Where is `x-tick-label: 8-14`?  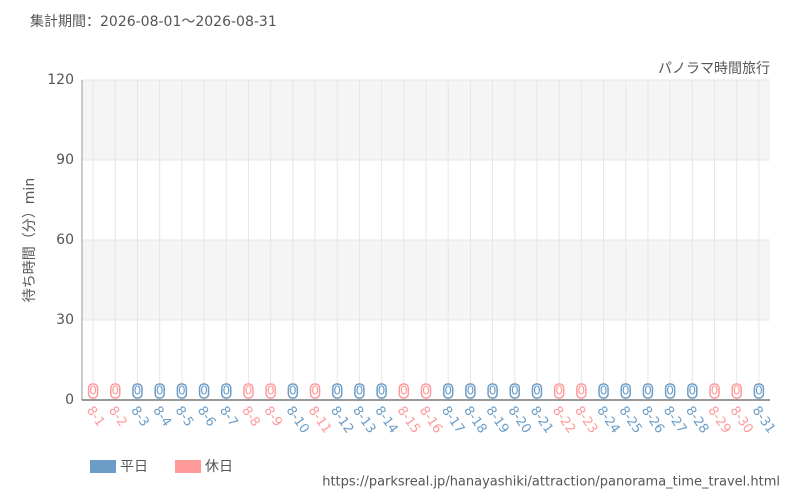 x-tick-label: 8-14 is located at coordinates (385, 420).